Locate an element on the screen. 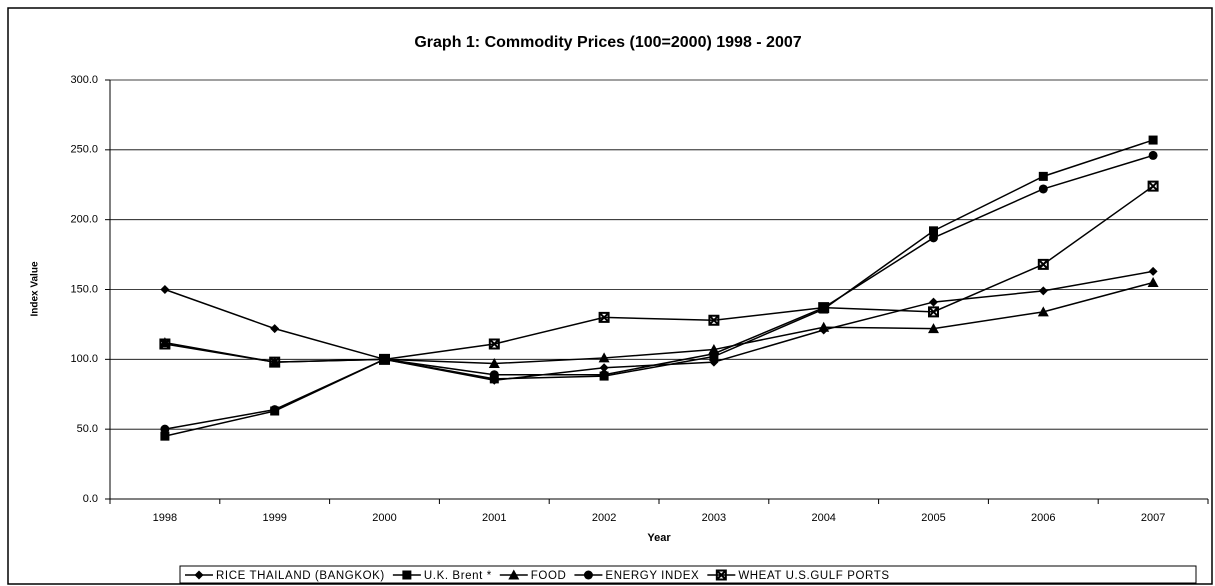  x-tick-label: 2002 is located at coordinates (604, 518).